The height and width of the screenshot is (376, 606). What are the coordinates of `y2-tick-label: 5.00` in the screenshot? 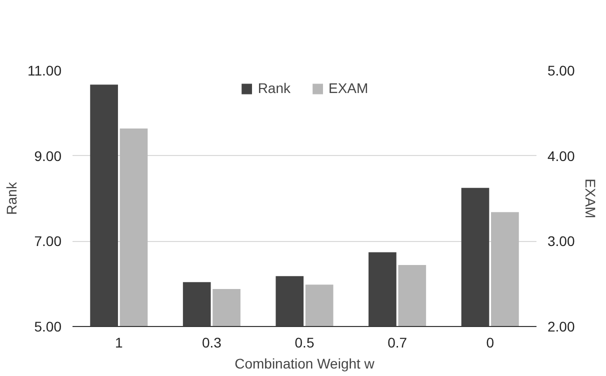 It's located at (561, 70).